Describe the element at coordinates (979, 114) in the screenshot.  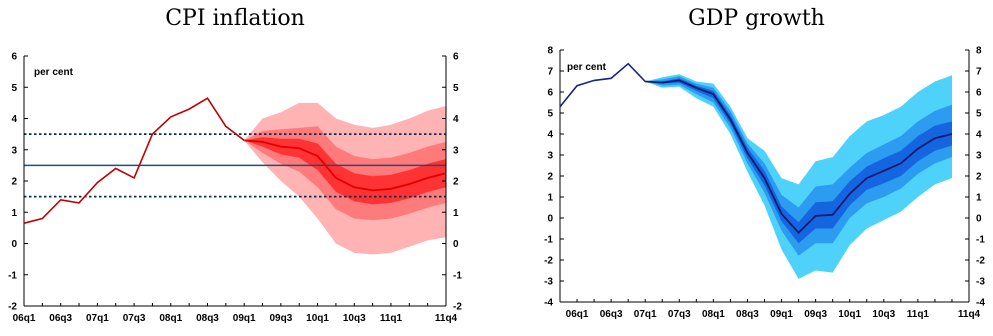
I see `gdp-ytick-label-right: 5` at that location.